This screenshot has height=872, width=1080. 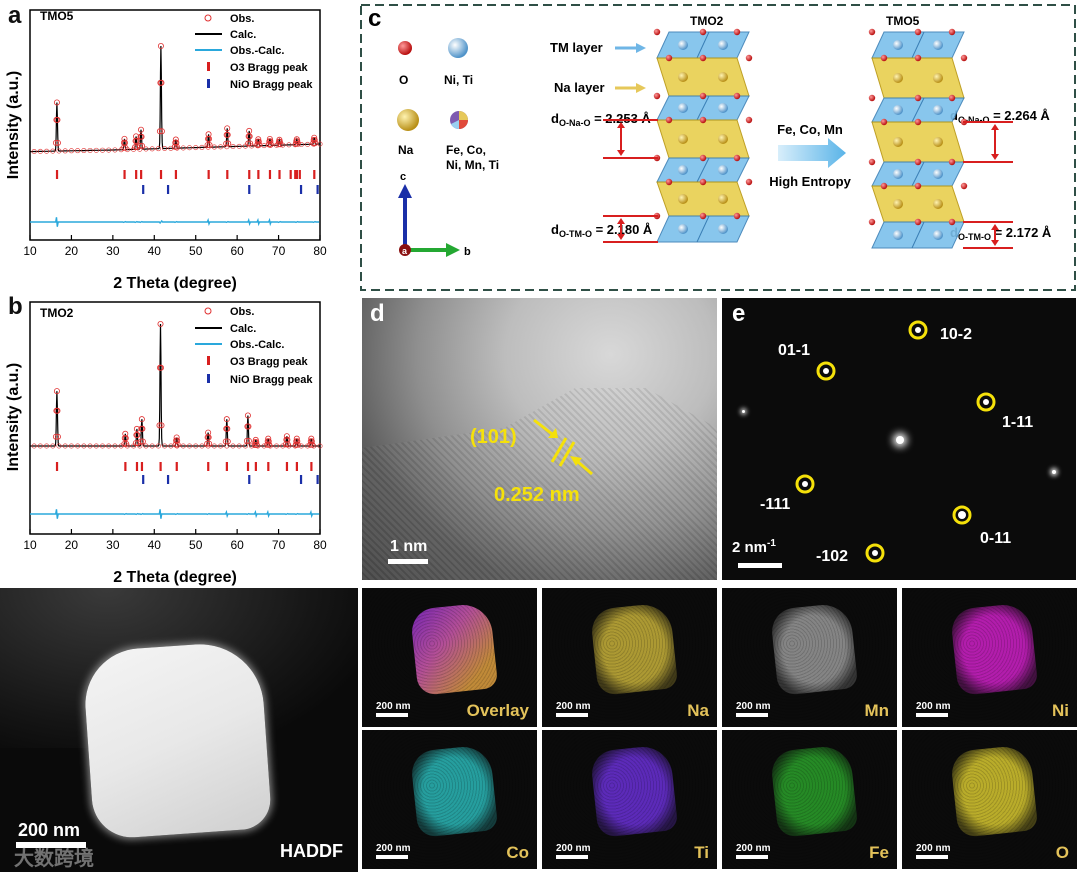 What do you see at coordinates (143, 189) in the screenshot?
I see `nio-bragg-tick` at bounding box center [143, 189].